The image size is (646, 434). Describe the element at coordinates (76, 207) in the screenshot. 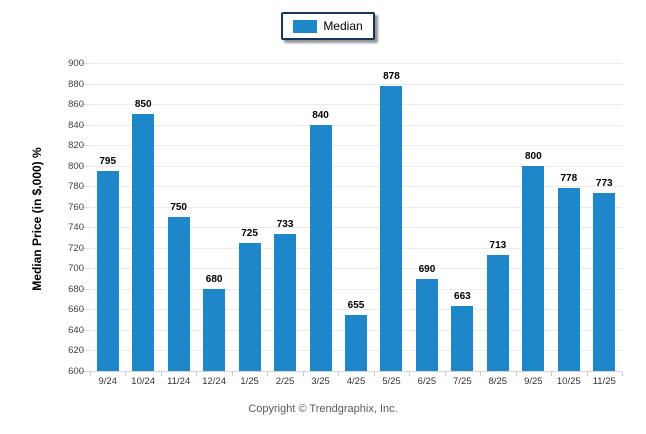

I see `y-tick-label-760: 760` at that location.